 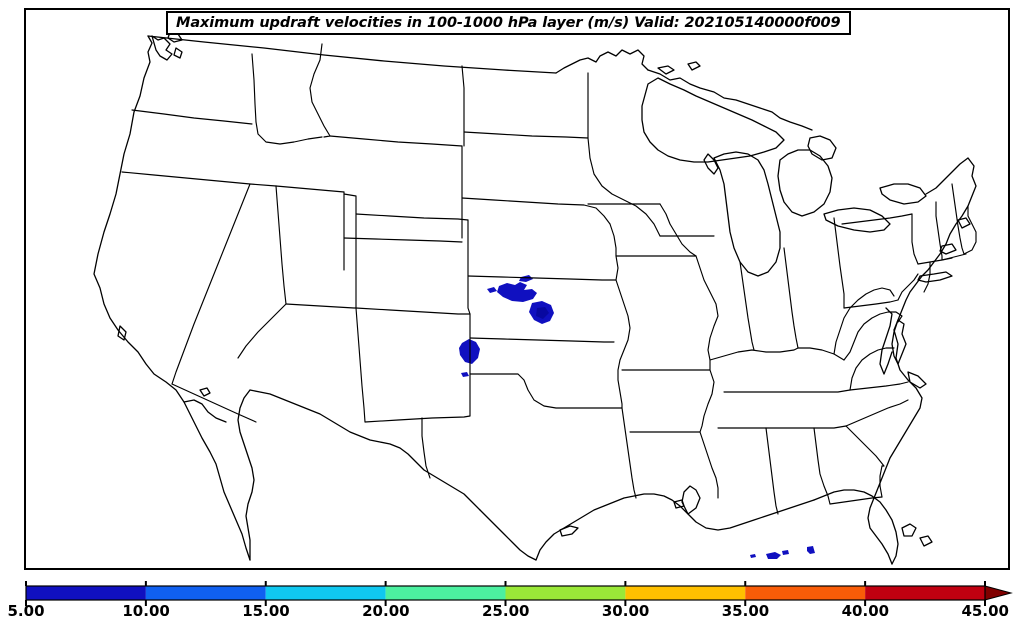 I want to click on colorbar-outline, so click(x=505, y=593).